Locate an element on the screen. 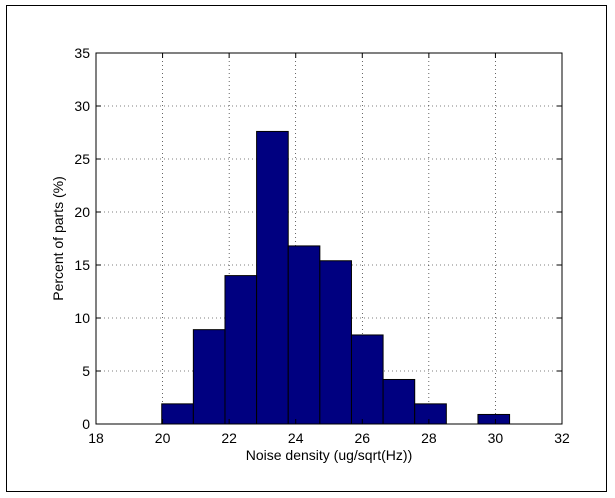  x-tick-label: 20 is located at coordinates (163, 438).